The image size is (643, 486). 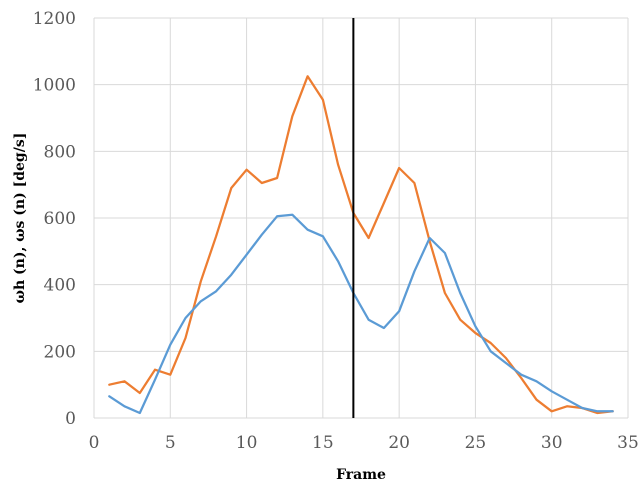 What do you see at coordinates (323, 443) in the screenshot?
I see `x-tick-label: 15` at bounding box center [323, 443].